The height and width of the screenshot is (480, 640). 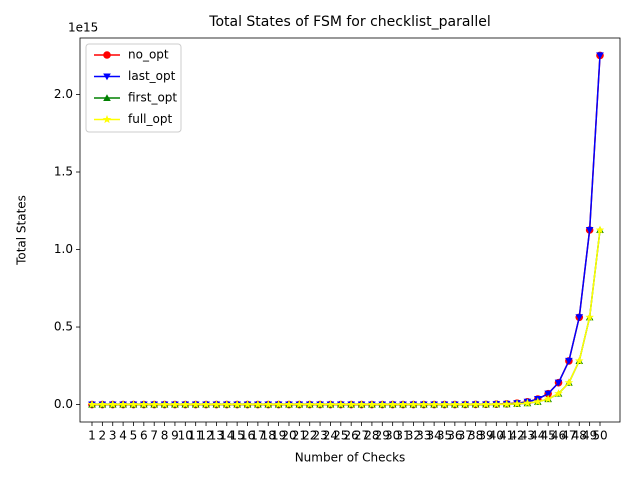 What do you see at coordinates (195, 436) in the screenshot?
I see `x-tick-label: 11` at bounding box center [195, 436].